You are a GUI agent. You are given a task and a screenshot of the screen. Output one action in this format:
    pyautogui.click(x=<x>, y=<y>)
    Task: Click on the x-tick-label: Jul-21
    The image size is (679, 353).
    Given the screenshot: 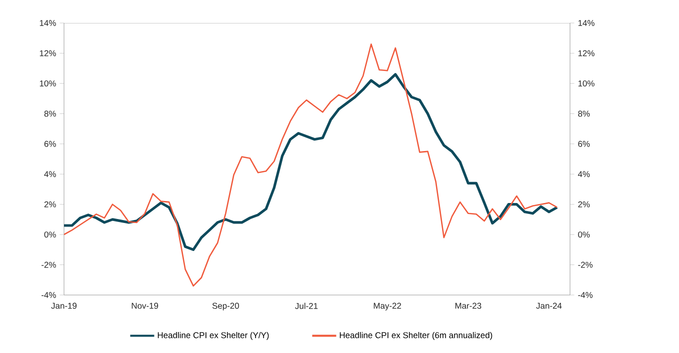 What is the action you would take?
    pyautogui.click(x=306, y=305)
    